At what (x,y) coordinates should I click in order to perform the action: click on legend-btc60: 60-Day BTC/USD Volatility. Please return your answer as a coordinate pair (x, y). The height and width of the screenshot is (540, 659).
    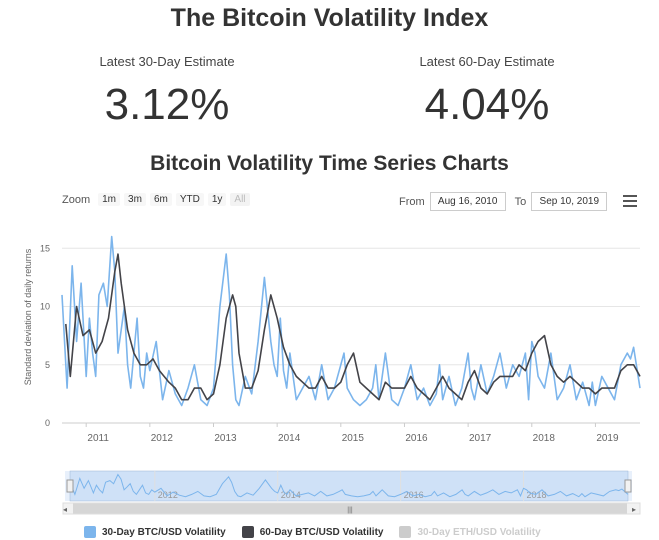
    Looking at the image, I should click on (312, 532).